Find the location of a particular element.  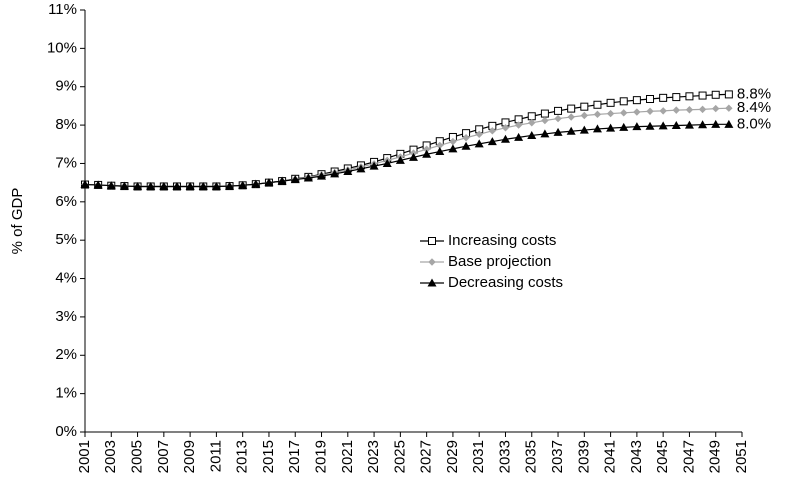

y-tick-label: 8% is located at coordinates (66, 124).